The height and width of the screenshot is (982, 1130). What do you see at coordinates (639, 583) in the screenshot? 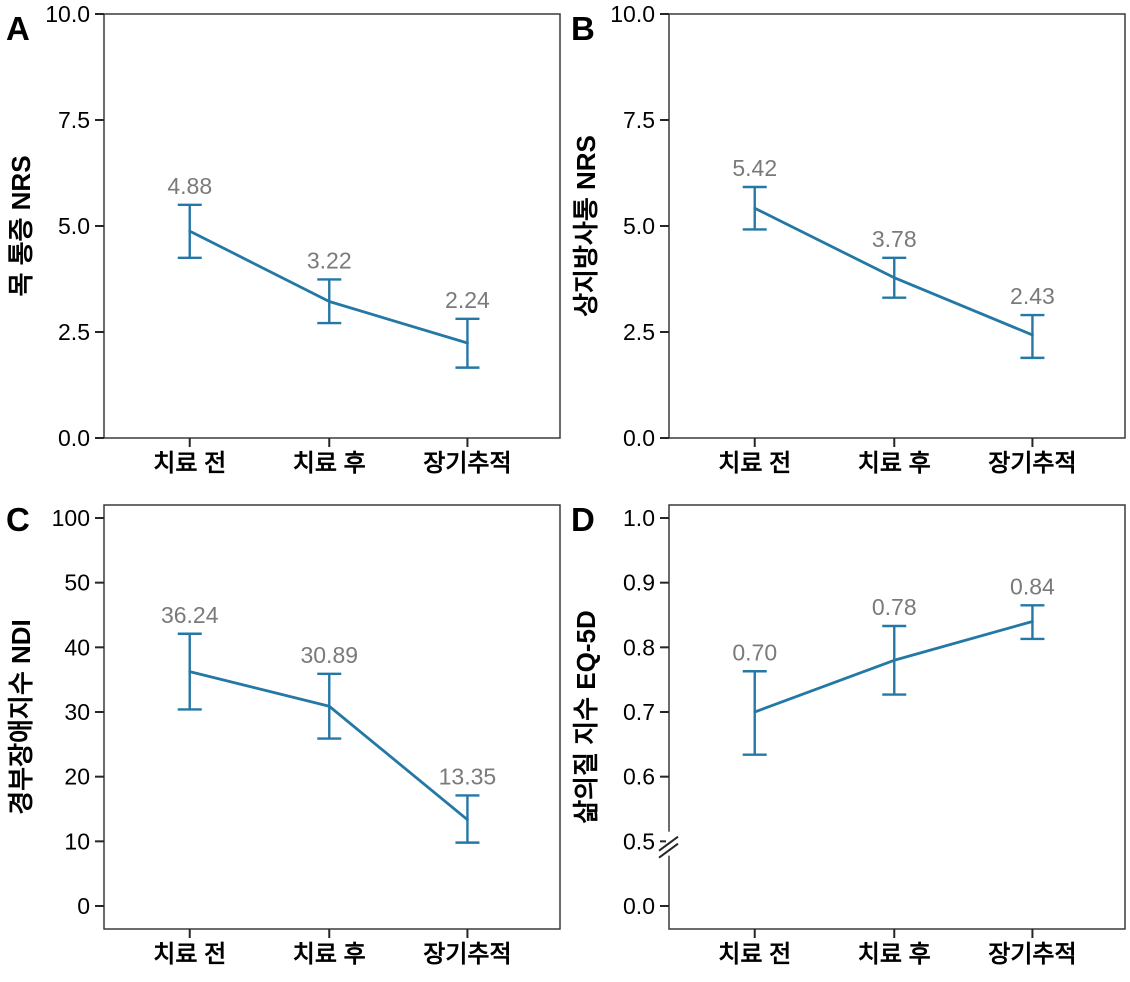
I see `y-axis-tick-label: 0.9` at bounding box center [639, 583].